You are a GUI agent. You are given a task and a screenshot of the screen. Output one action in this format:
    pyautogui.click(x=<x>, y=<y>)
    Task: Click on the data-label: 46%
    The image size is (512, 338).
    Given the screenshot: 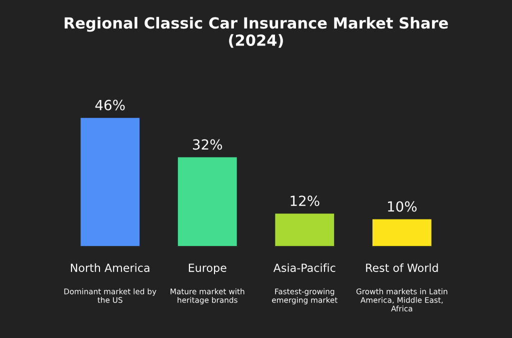 What is the action you would take?
    pyautogui.click(x=110, y=105)
    